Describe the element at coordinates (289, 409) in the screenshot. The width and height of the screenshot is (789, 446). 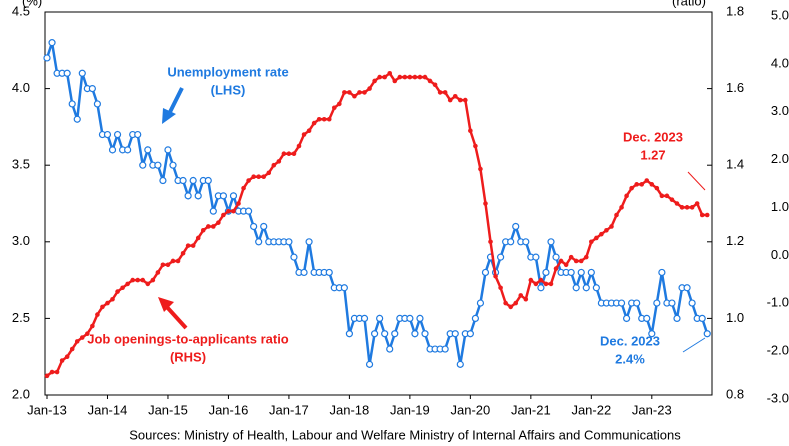
I see `x-tick-label: Jan-17` at that location.